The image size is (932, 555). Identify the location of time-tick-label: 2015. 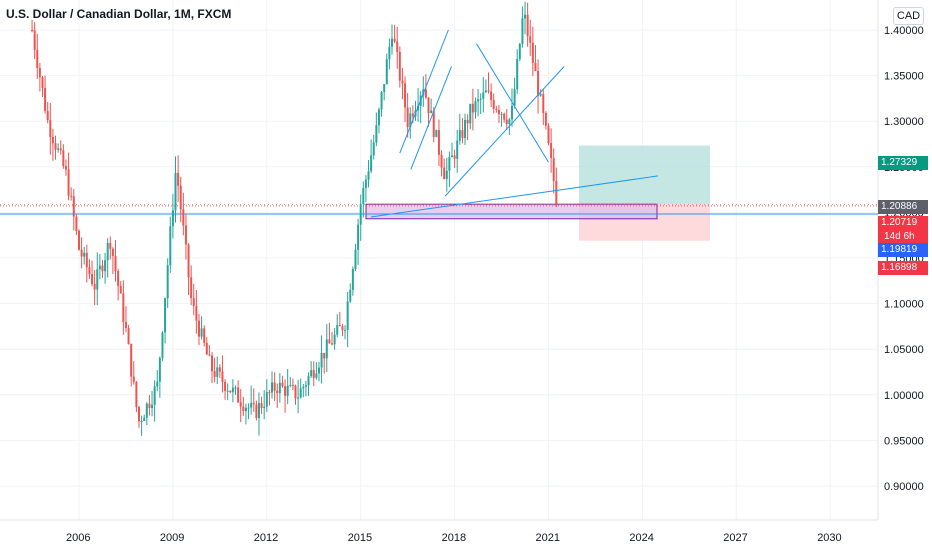
(360, 538).